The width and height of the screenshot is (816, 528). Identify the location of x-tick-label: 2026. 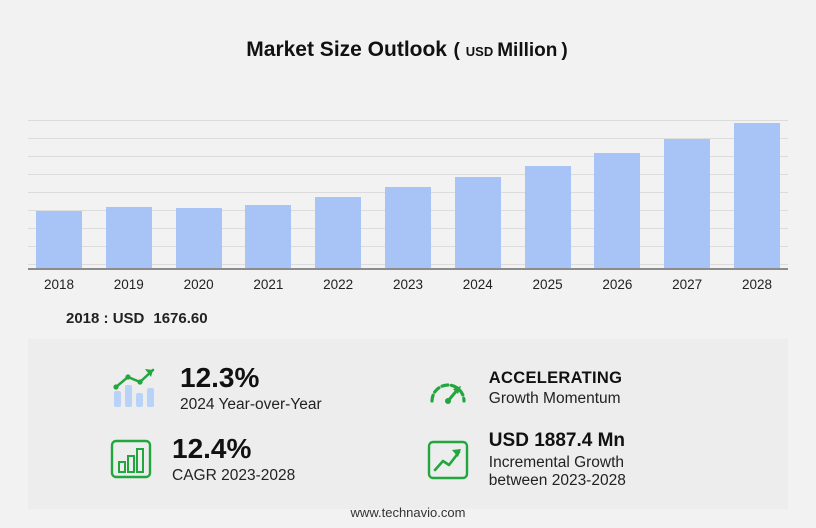
(617, 284).